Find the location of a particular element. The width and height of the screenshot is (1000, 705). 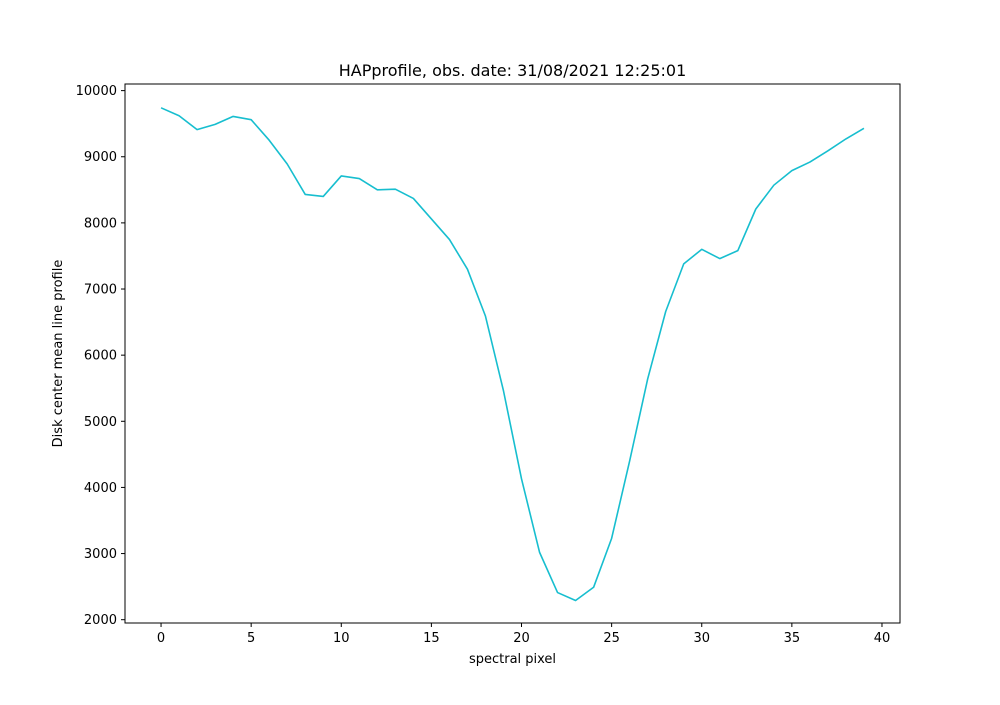

x-tick-label: 40 is located at coordinates (882, 638).